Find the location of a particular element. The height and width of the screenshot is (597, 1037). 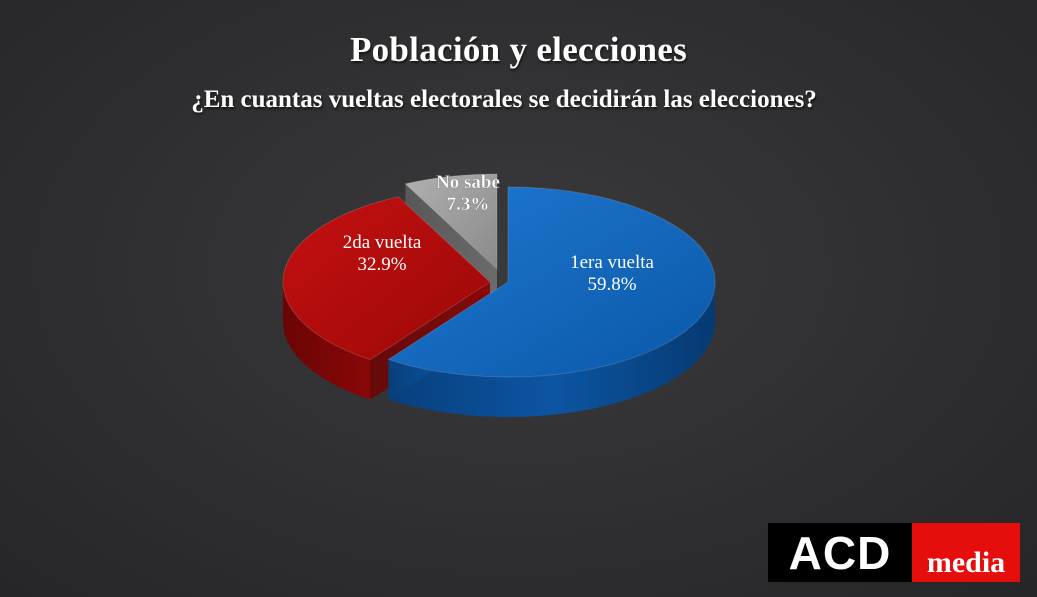

slice-1era-vuelta-top is located at coordinates (551, 282).